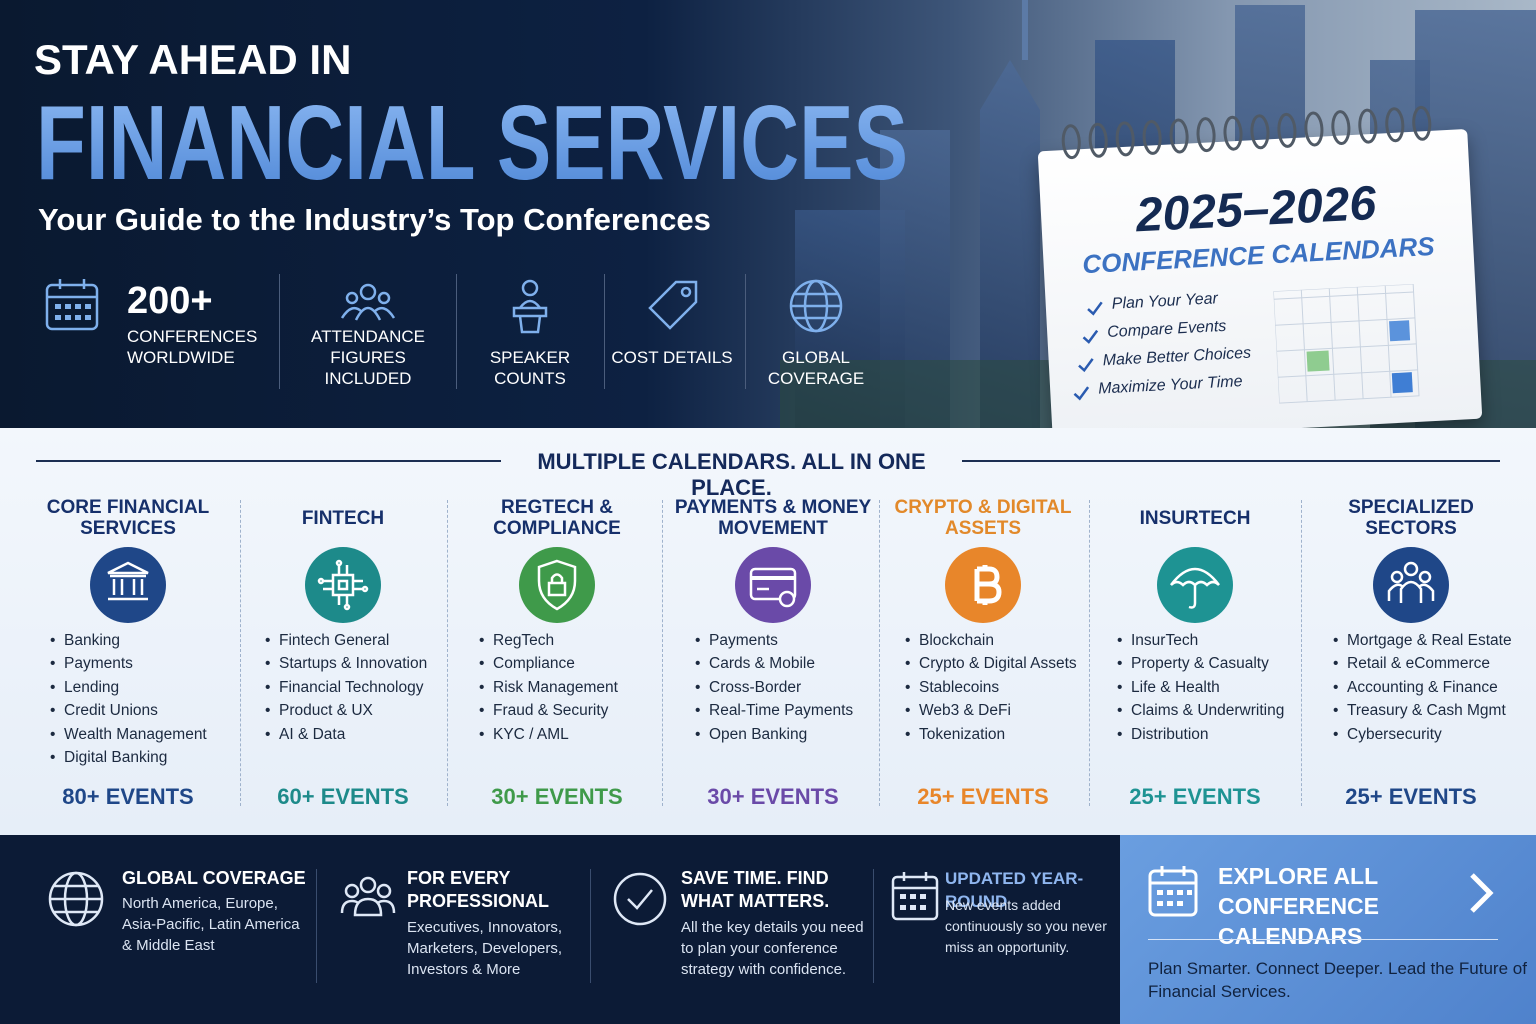 The width and height of the screenshot is (1536, 1024). What do you see at coordinates (991, 734) in the screenshot?
I see `category-item: Tokenization` at bounding box center [991, 734].